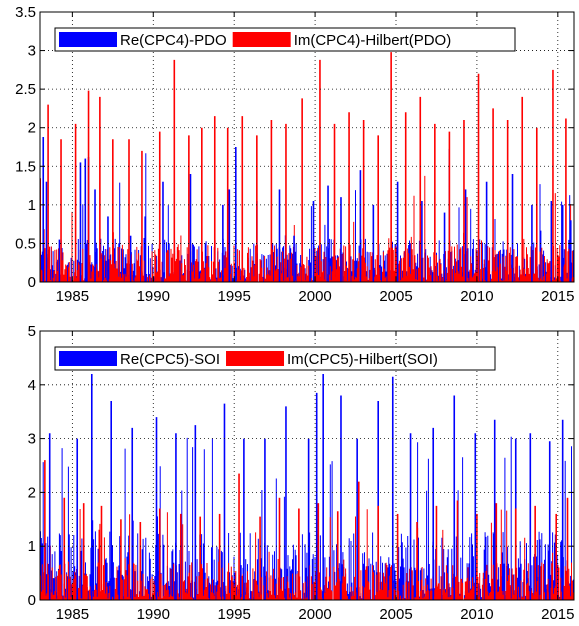 The image size is (579, 626). I want to click on legend-label-2: Im(CPC5)-Hilbert(SOI), so click(362, 359).